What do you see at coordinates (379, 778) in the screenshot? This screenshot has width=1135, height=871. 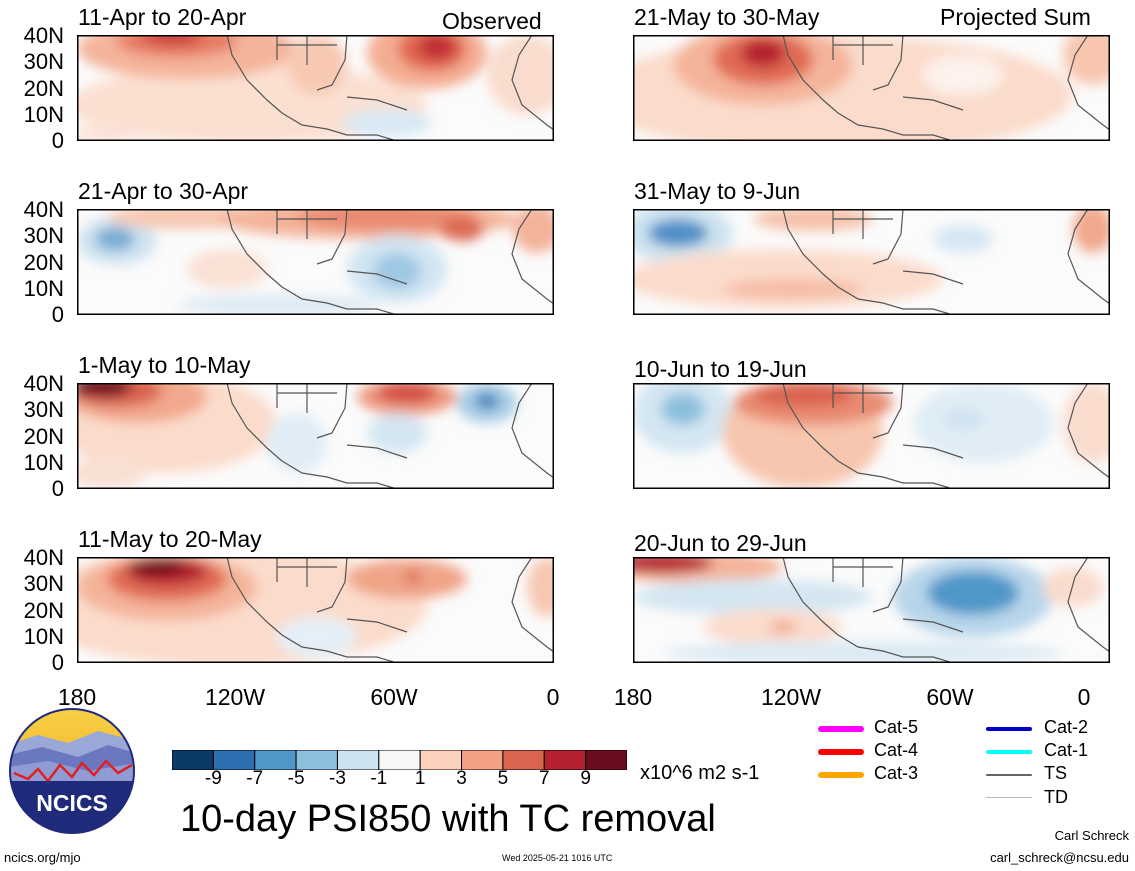 I see `colorbar-tick: -1` at bounding box center [379, 778].